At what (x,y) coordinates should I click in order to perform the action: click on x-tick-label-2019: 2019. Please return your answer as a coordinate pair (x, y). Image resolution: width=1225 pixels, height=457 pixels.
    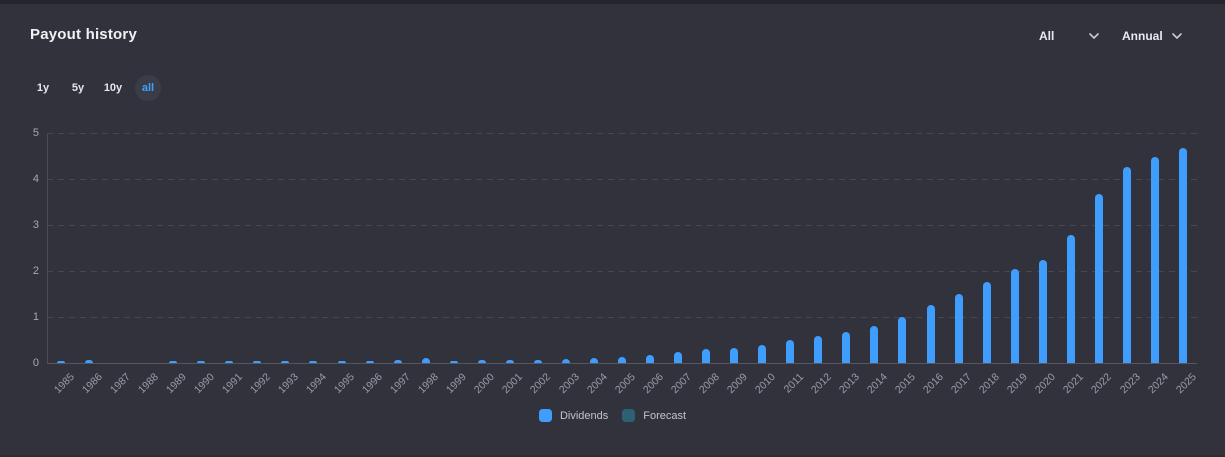
    Looking at the image, I should click on (1018, 384).